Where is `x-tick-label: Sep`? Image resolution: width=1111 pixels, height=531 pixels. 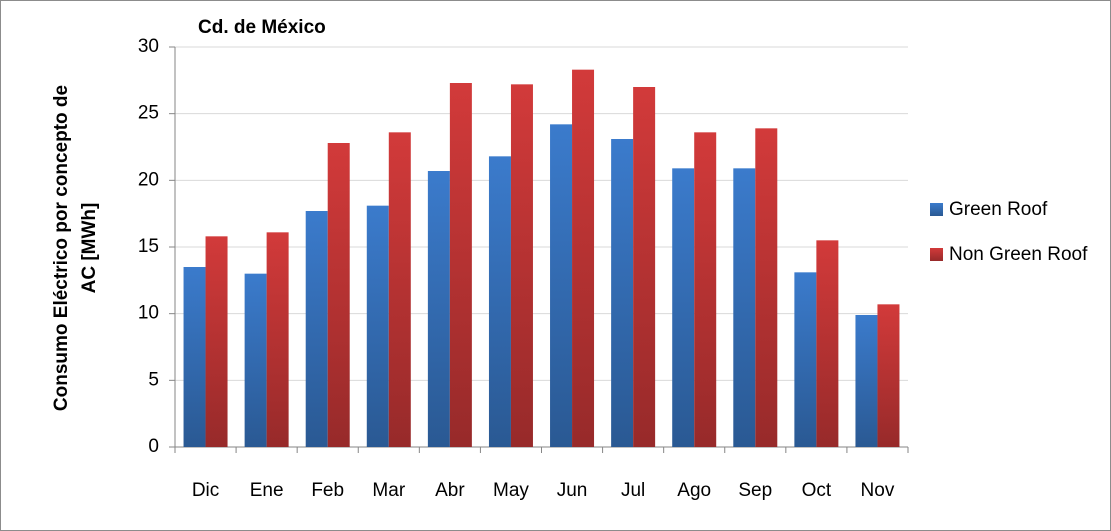 x-tick-label: Sep is located at coordinates (755, 490).